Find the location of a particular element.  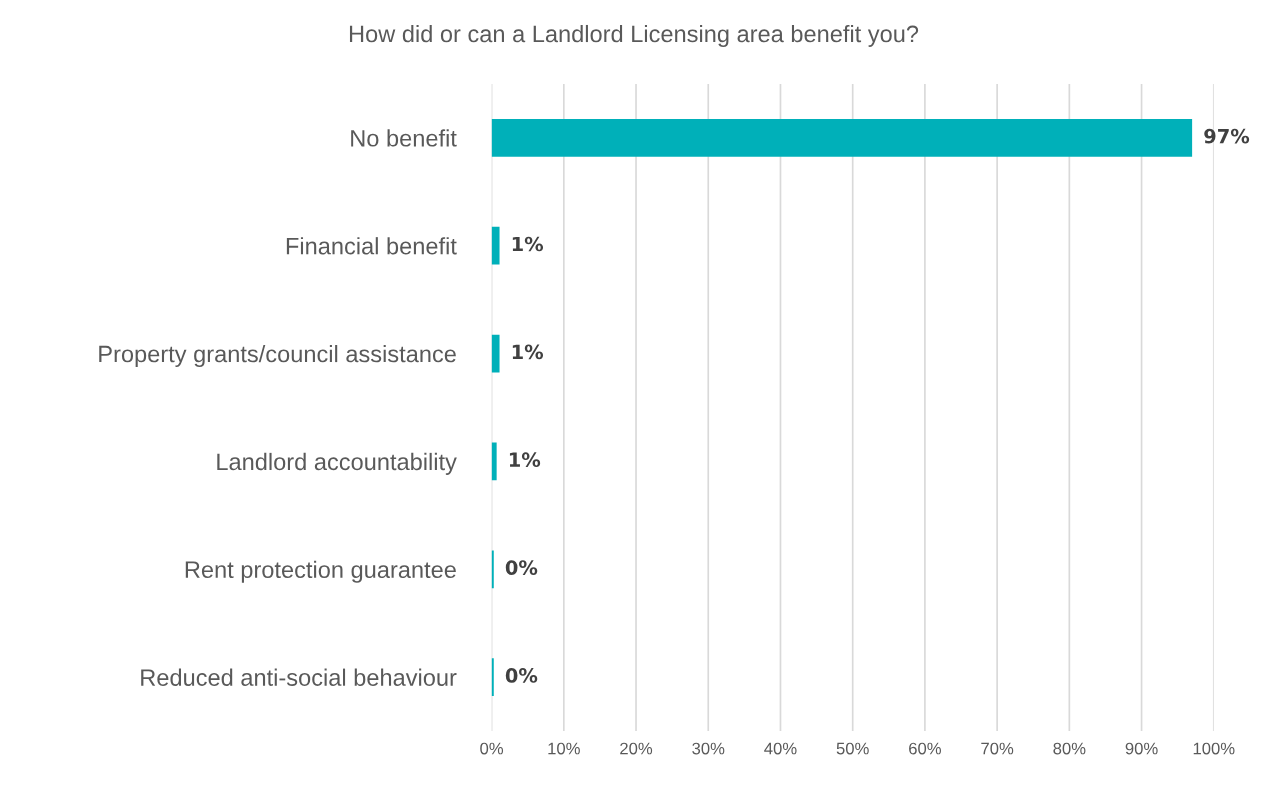

x-tick-label: 40% is located at coordinates (780, 748).